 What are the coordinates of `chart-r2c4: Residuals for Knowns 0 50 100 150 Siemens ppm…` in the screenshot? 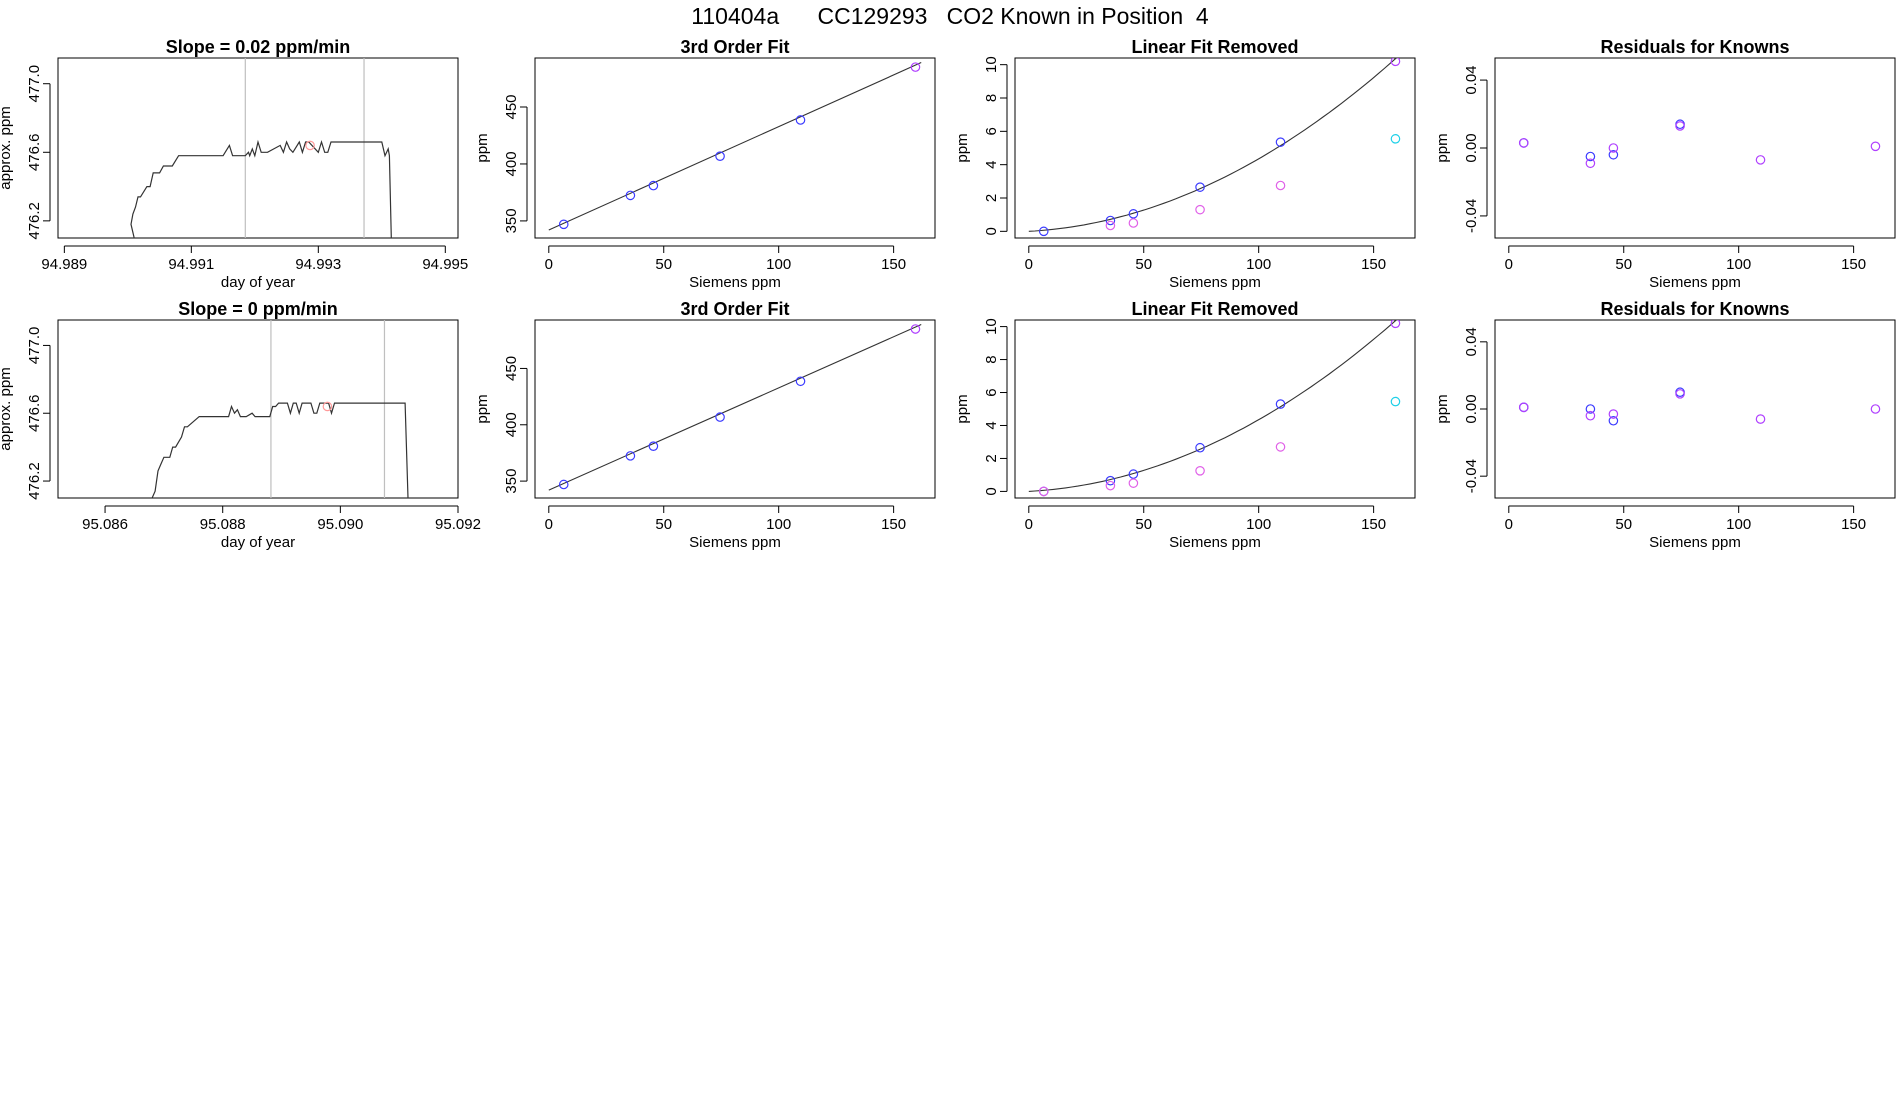 It's located at (1665, 425).